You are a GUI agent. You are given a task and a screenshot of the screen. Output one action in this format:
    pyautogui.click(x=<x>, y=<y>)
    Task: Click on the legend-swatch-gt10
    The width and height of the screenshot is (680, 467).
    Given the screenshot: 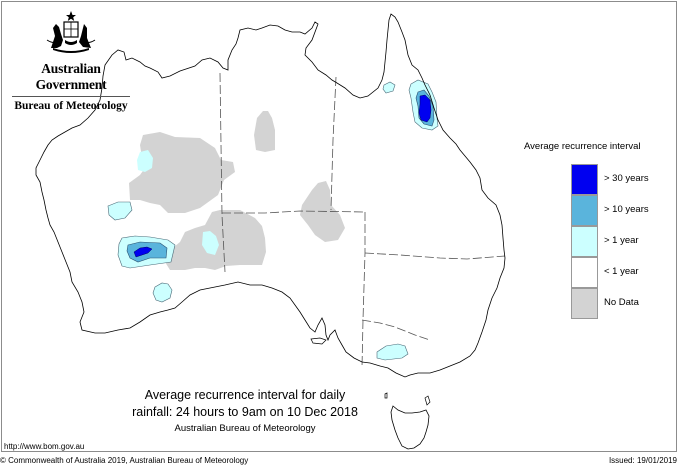 What is the action you would take?
    pyautogui.click(x=584, y=210)
    